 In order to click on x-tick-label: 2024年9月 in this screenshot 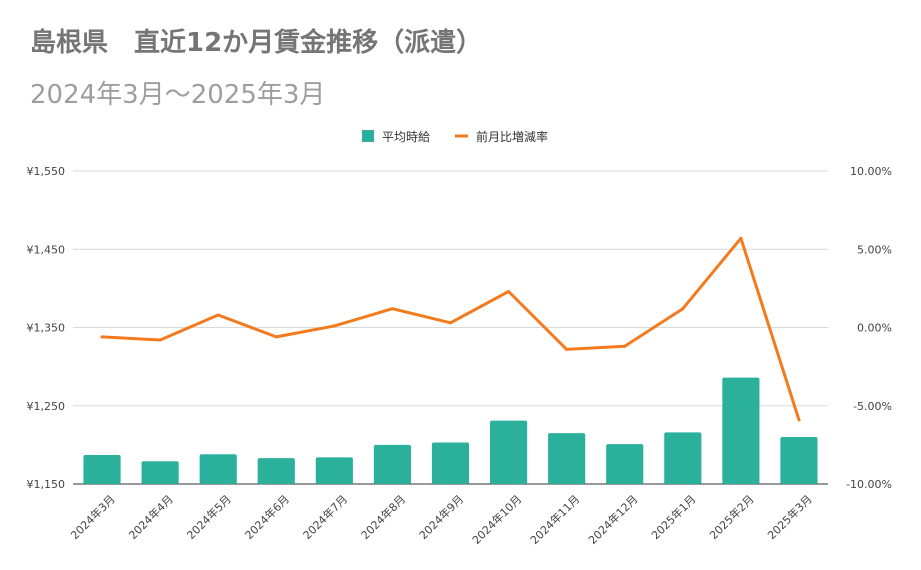, I will do `click(441, 517)`.